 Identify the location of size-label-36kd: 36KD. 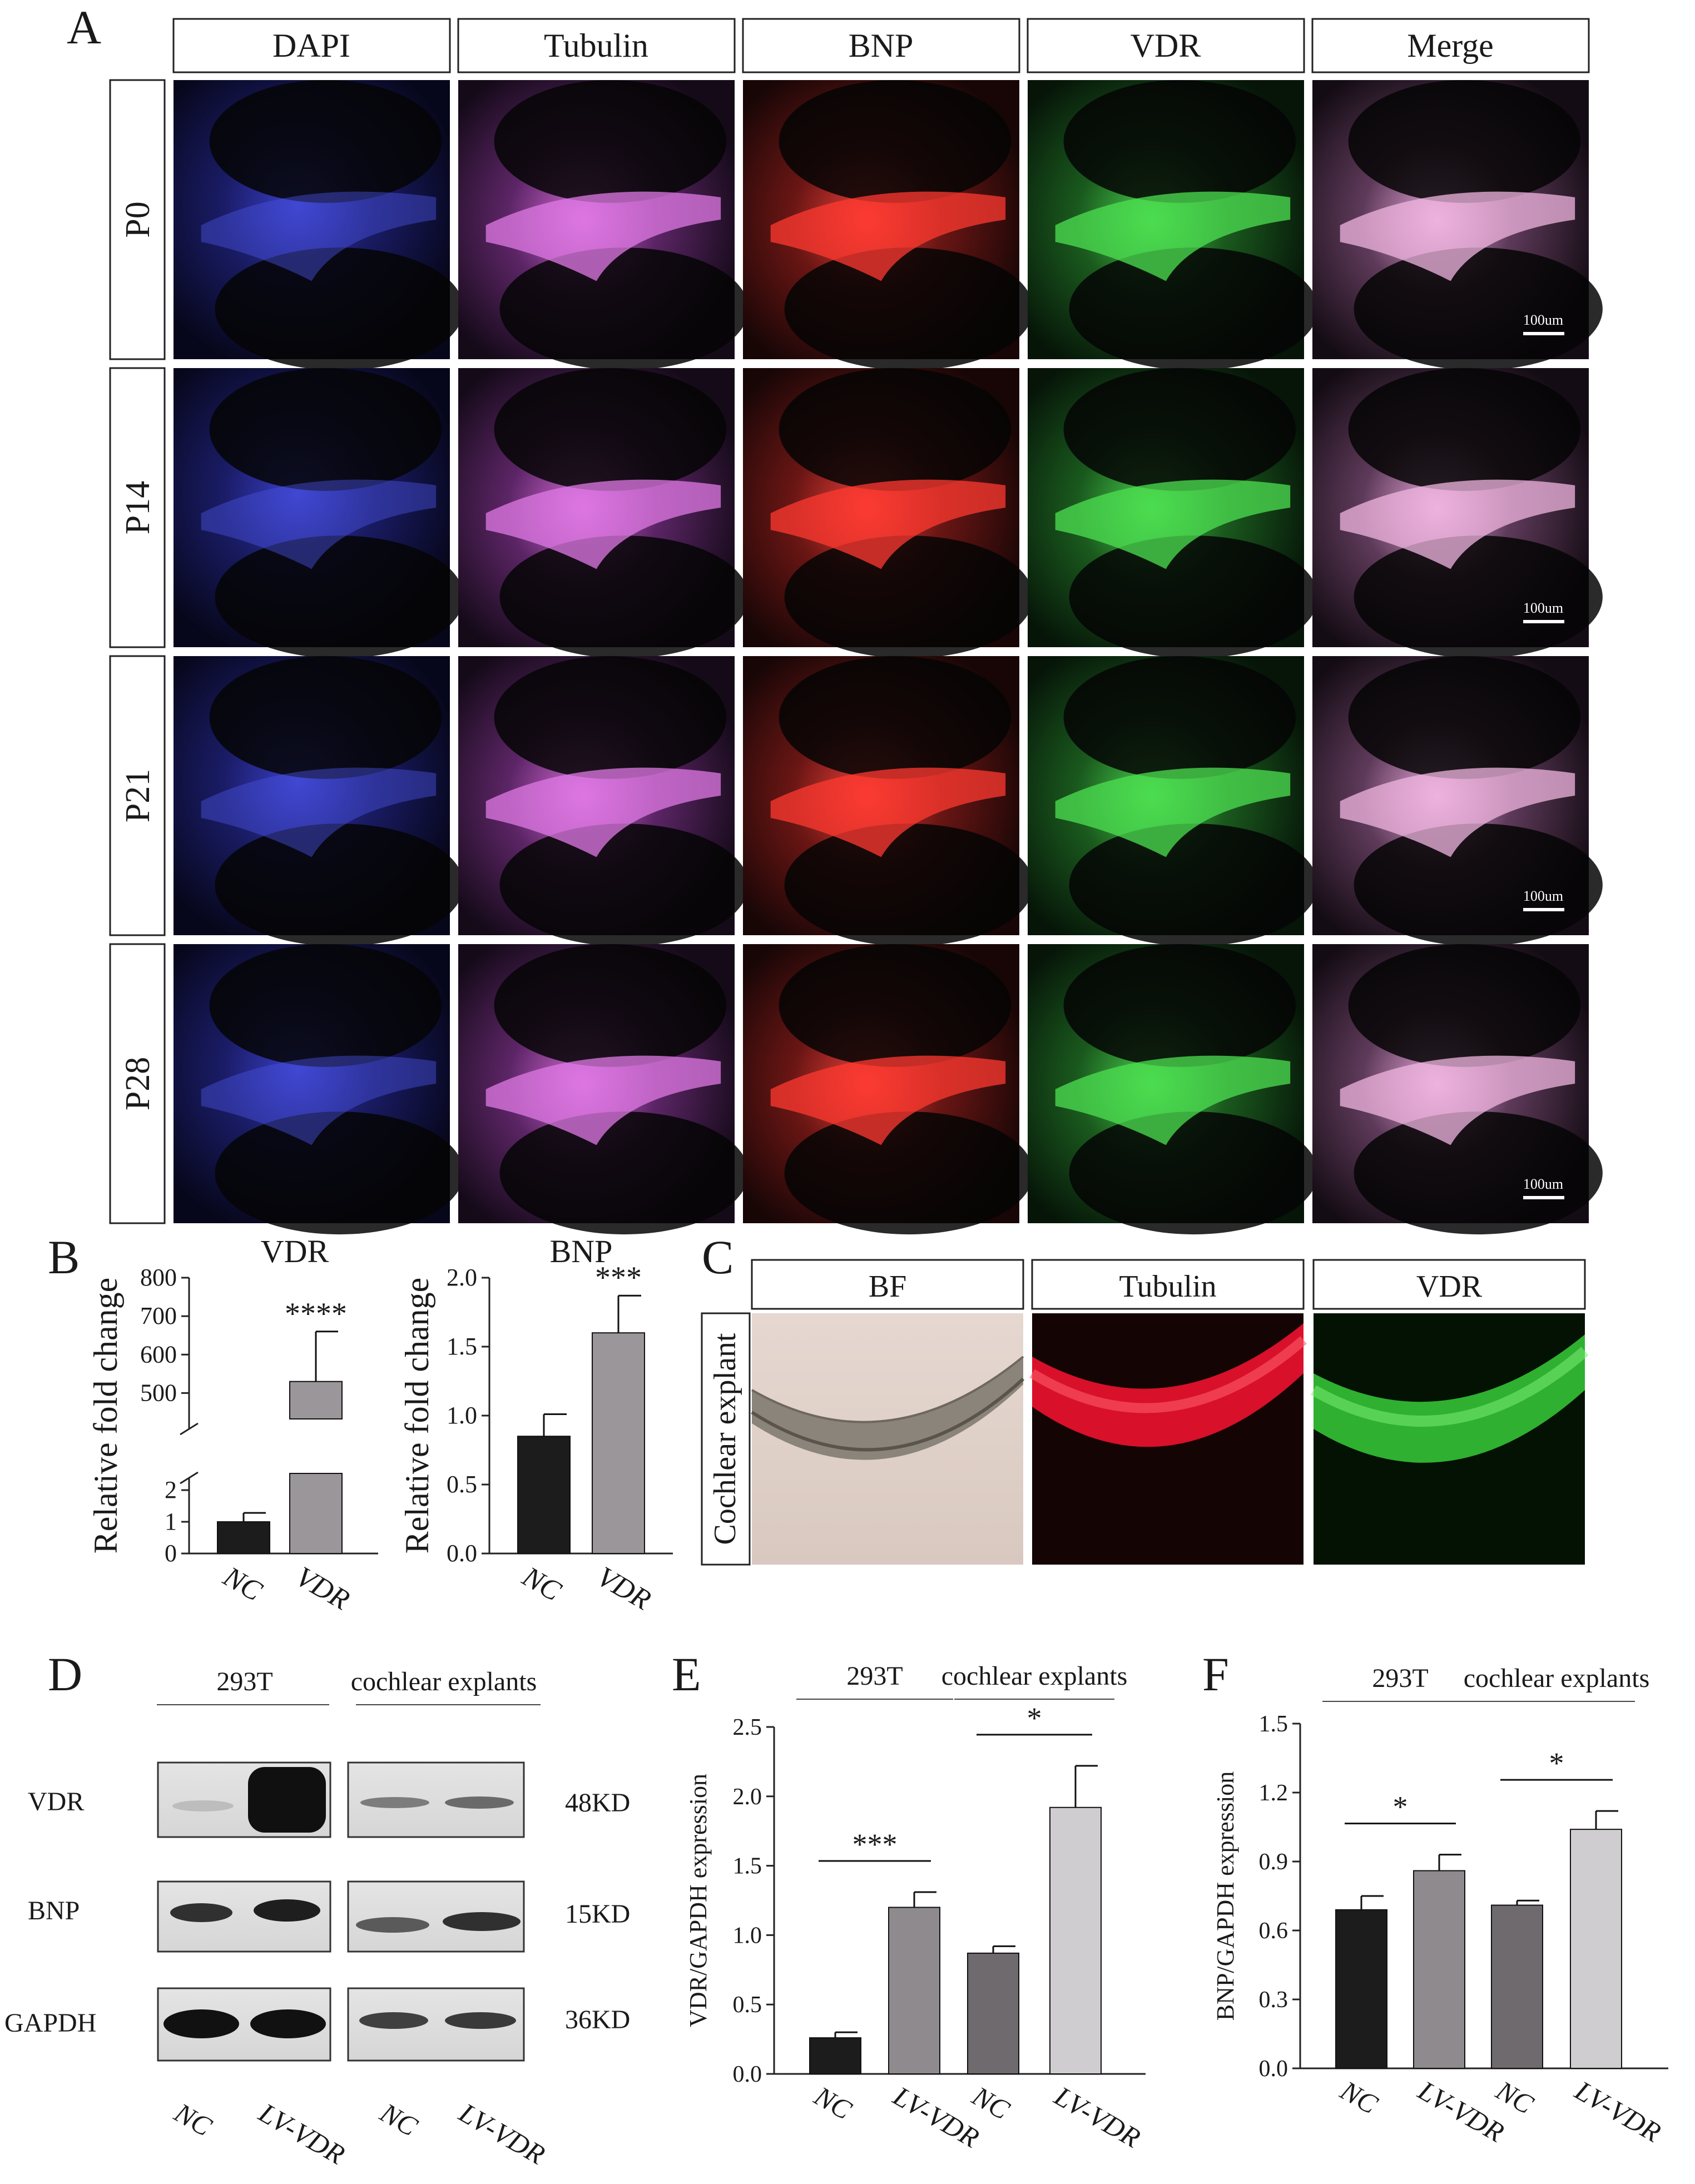
(598, 2019).